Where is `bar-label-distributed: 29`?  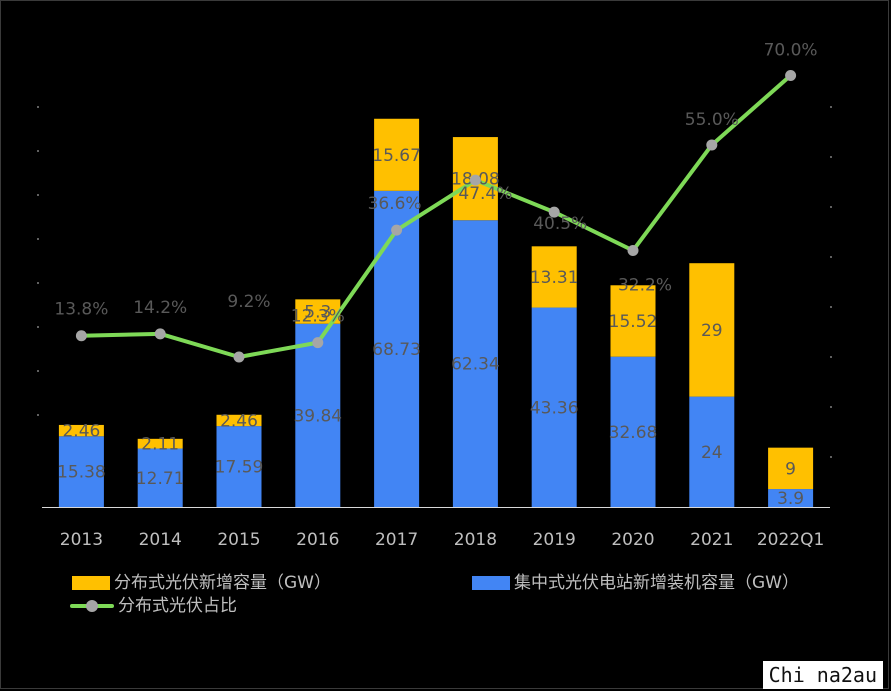
bar-label-distributed: 29 is located at coordinates (712, 331).